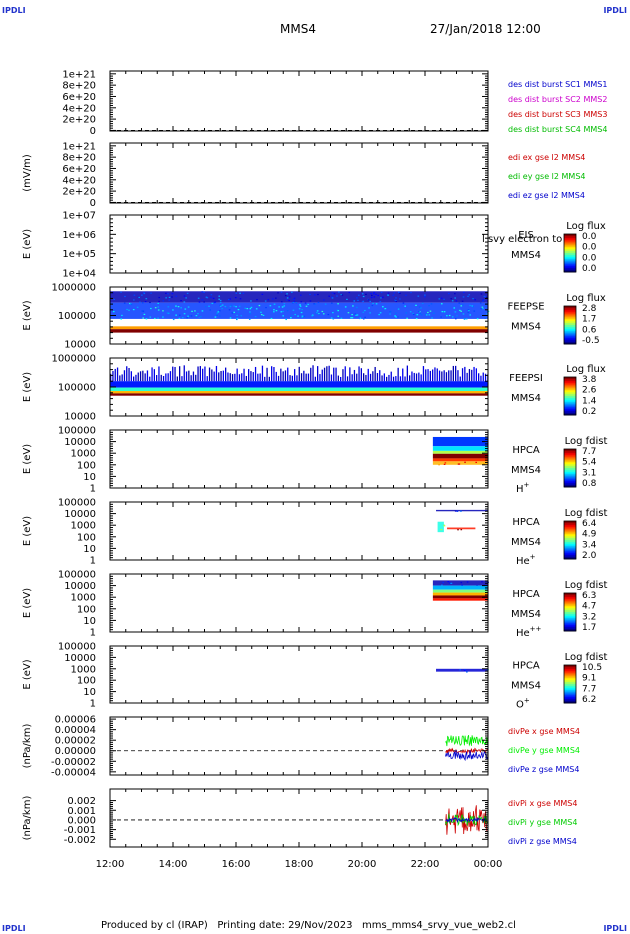 This screenshot has width=630, height=934. I want to click on instrument-label: EIS, so click(526, 235).